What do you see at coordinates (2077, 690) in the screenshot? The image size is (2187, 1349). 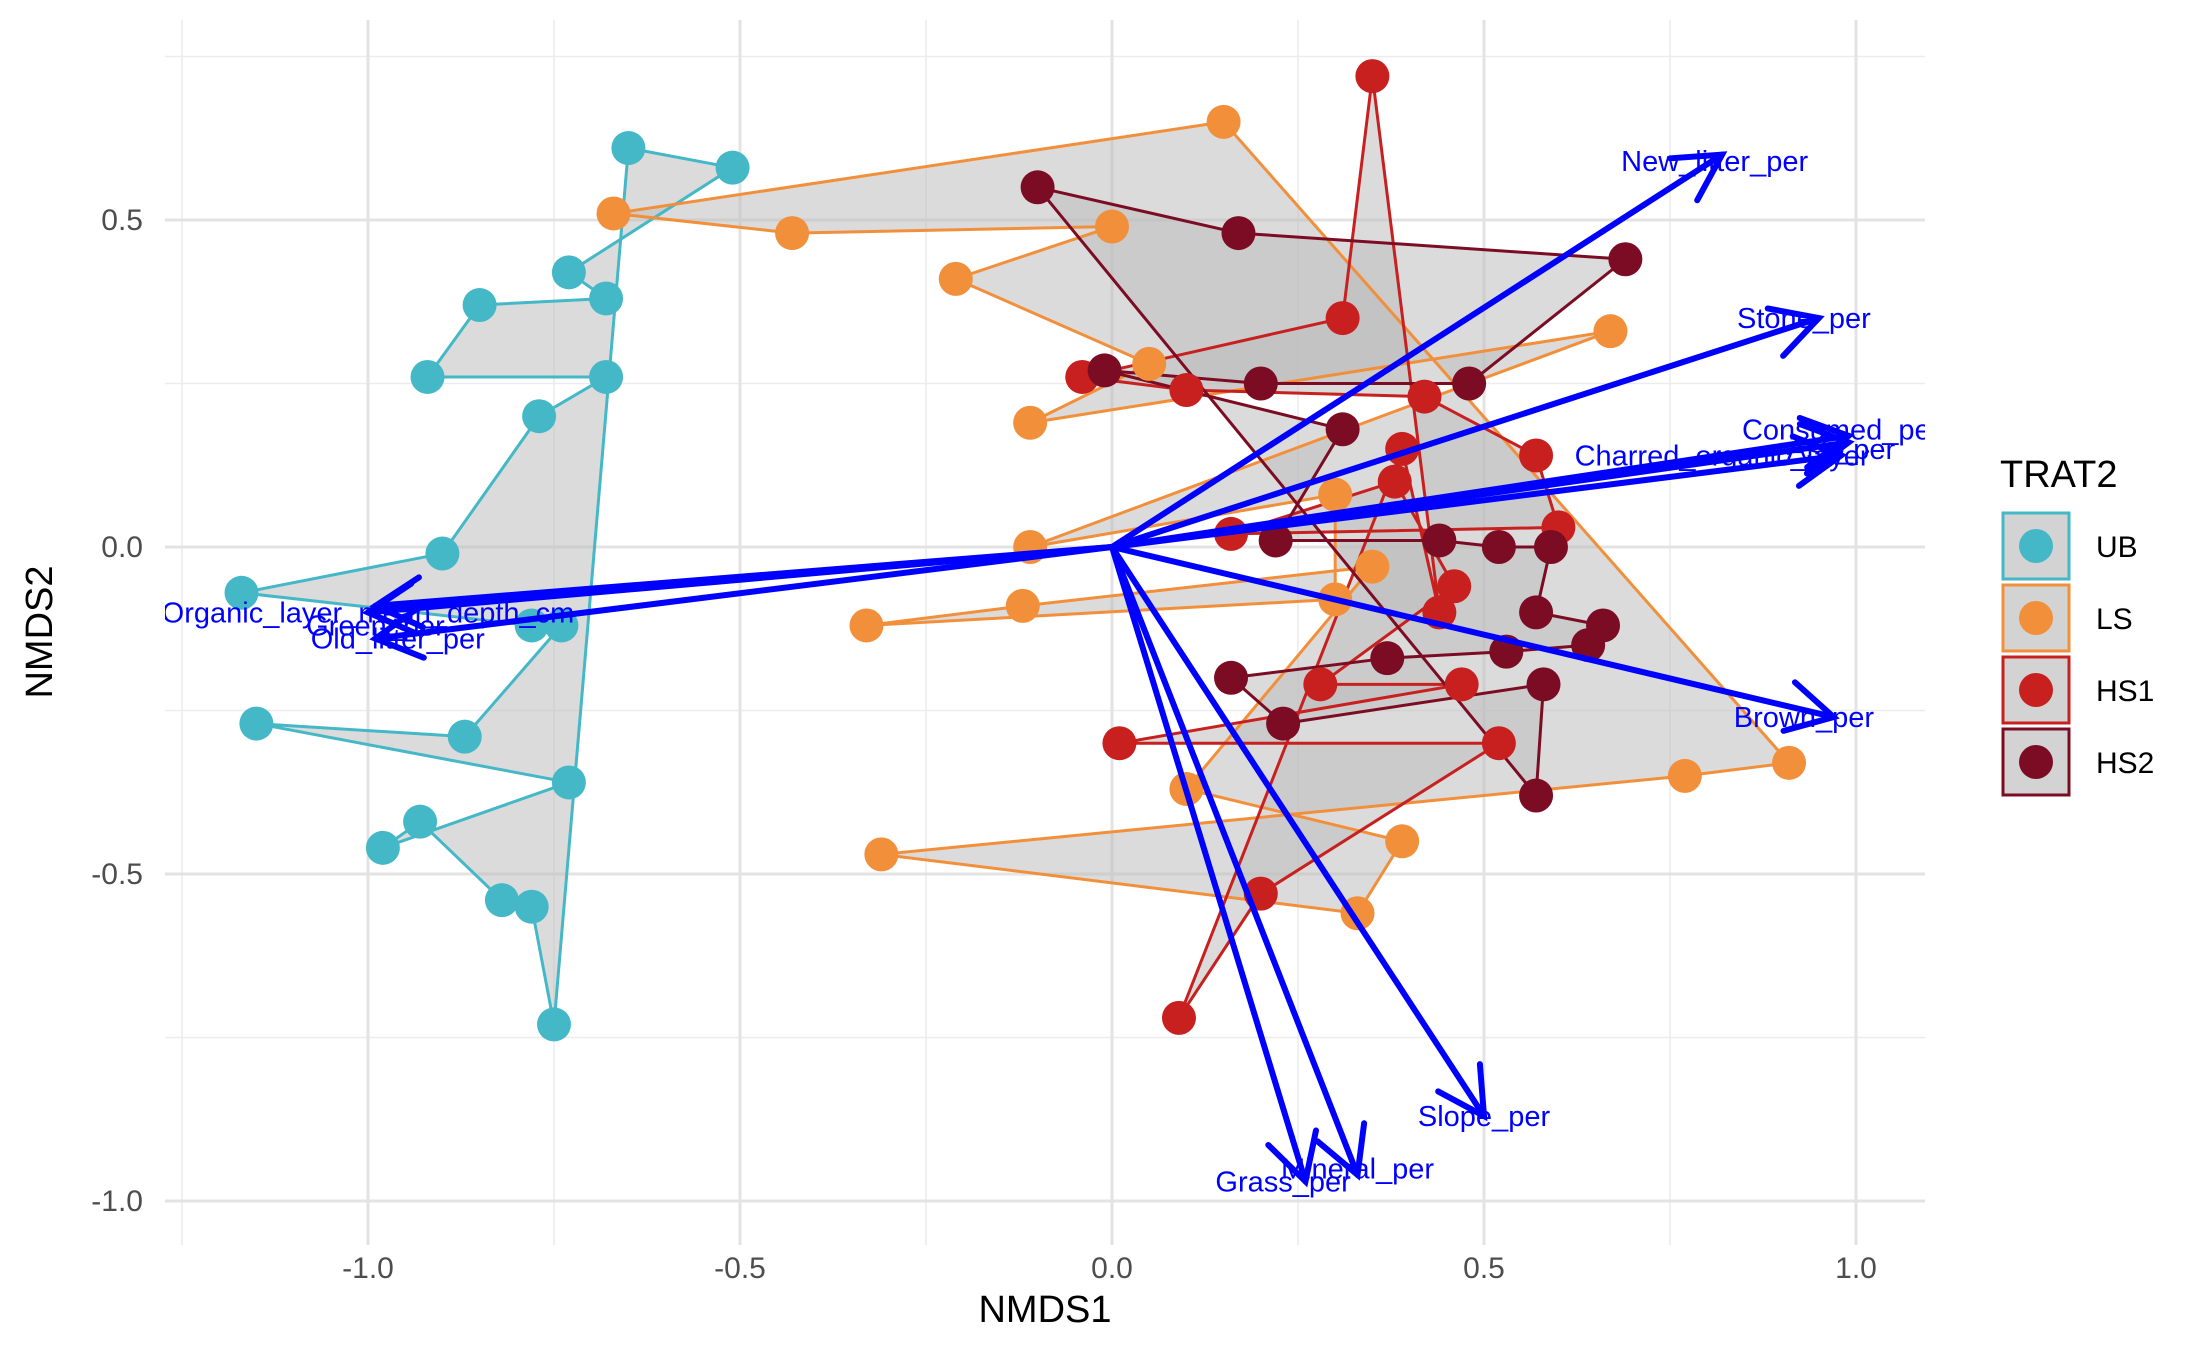 I see `legend-item-hs1: HS1` at bounding box center [2077, 690].